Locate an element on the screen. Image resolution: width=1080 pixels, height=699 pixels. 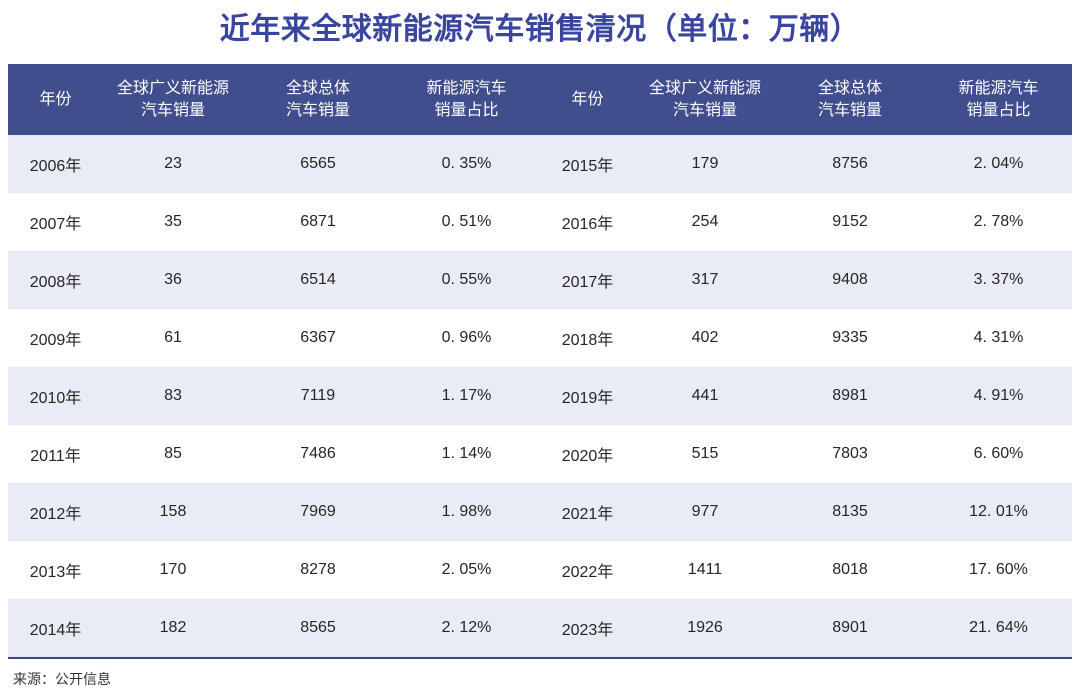
share-cell: 1. 14% is located at coordinates (466, 454).